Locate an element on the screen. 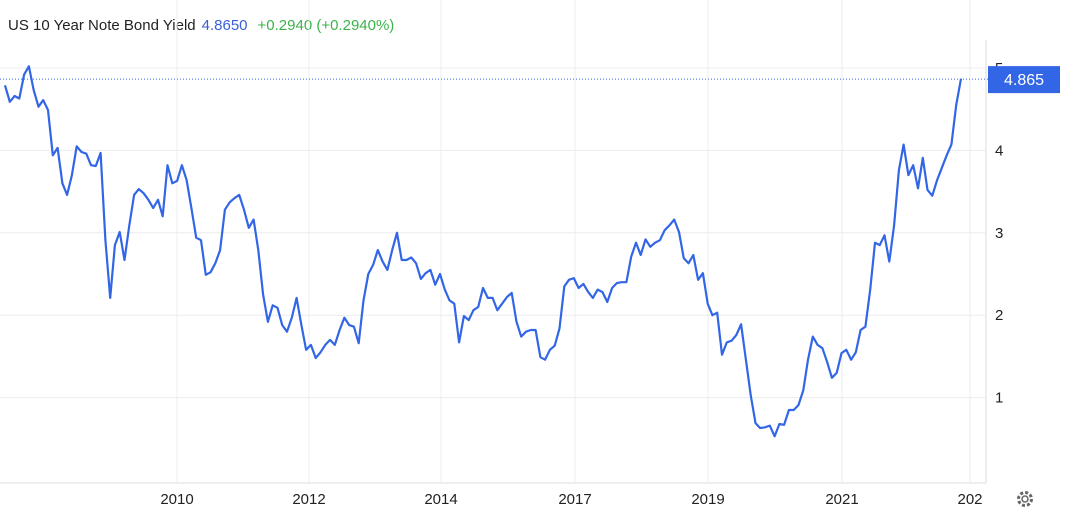 This screenshot has width=1073, height=517. settings-icon is located at coordinates (1025, 499).